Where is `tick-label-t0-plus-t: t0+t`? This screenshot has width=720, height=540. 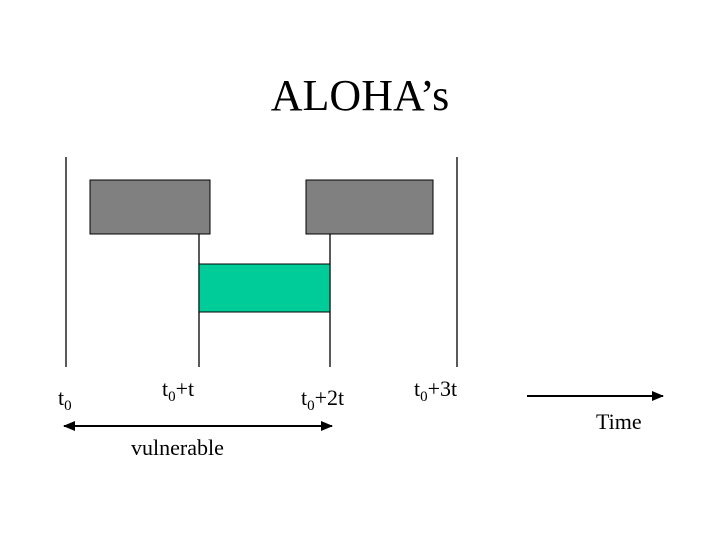
tick-label-t0-plus-t: t0+t is located at coordinates (178, 390).